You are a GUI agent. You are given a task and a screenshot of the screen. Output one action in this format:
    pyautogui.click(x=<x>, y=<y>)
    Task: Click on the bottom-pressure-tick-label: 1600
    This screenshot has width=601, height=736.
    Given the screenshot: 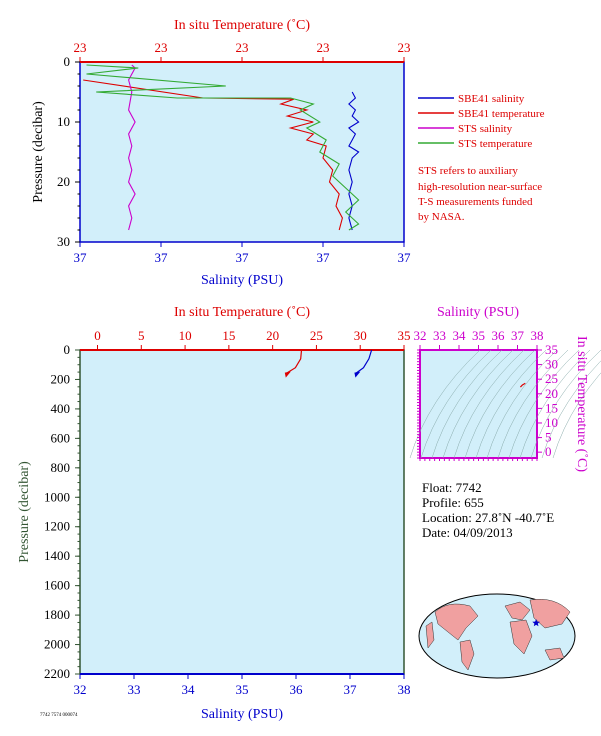 What is the action you would take?
    pyautogui.click(x=57, y=585)
    